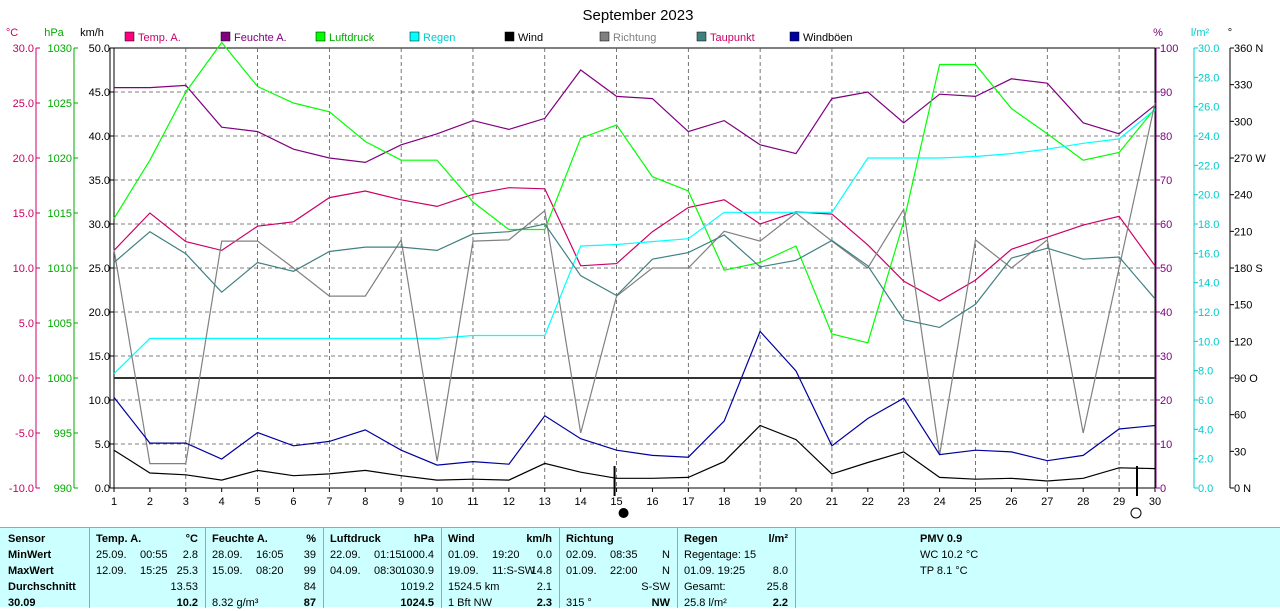  Describe the element at coordinates (1250, 159) in the screenshot. I see `dir-tick-label: 270 W` at that location.